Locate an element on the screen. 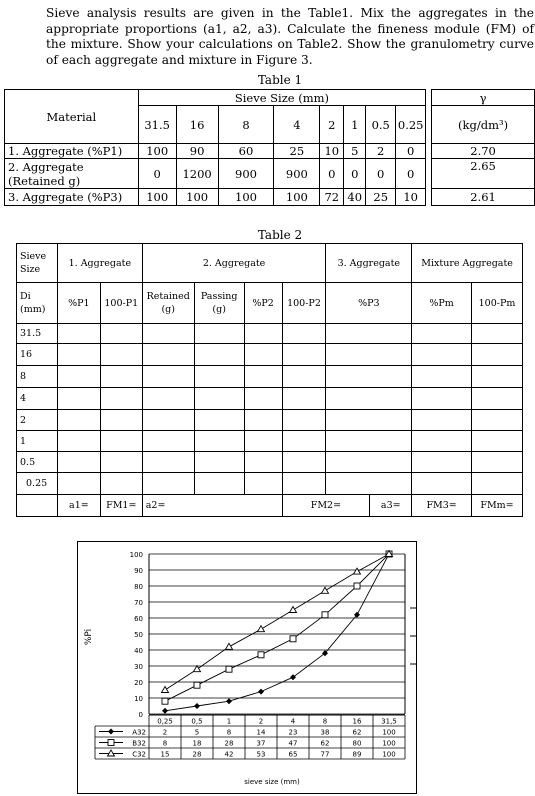  table-value: 15 is located at coordinates (165, 755).